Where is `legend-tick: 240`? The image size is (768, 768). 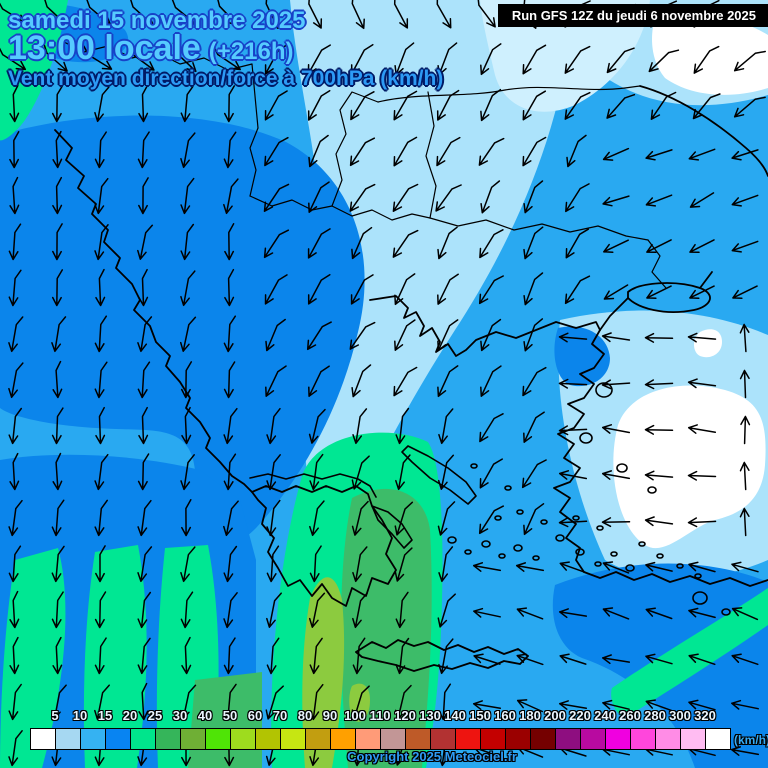
legend-tick: 240 is located at coordinates (605, 715).